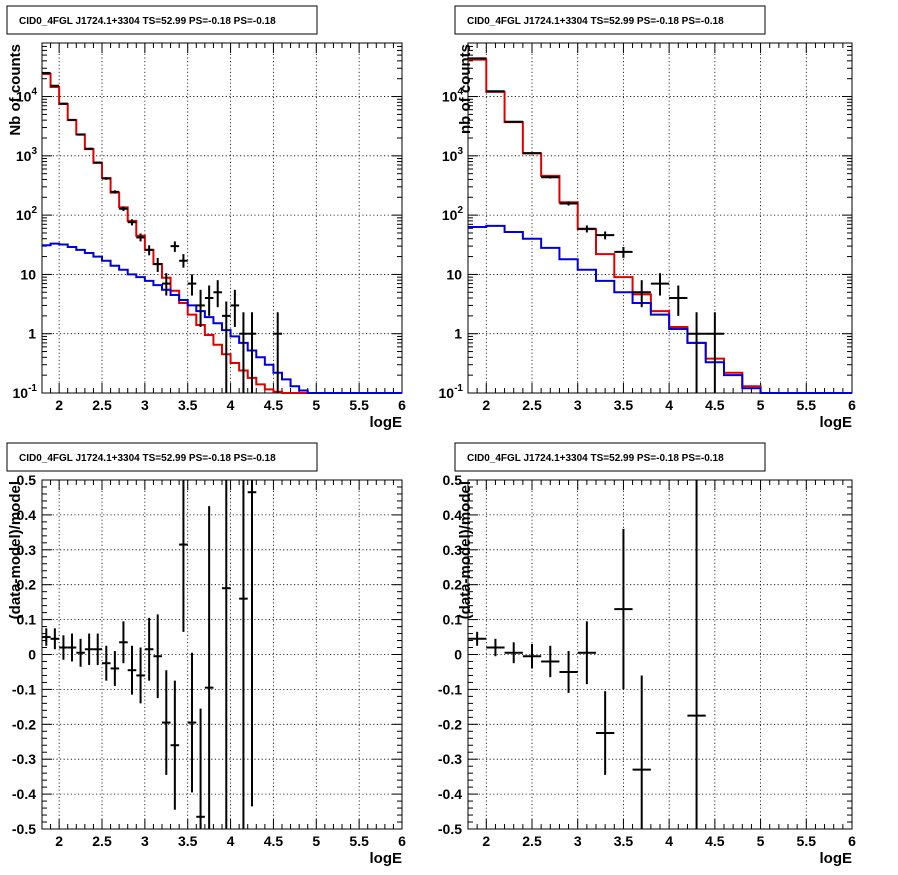  Describe the element at coordinates (24, 724) in the screenshot. I see `y-tick-label: -0.2` at that location.